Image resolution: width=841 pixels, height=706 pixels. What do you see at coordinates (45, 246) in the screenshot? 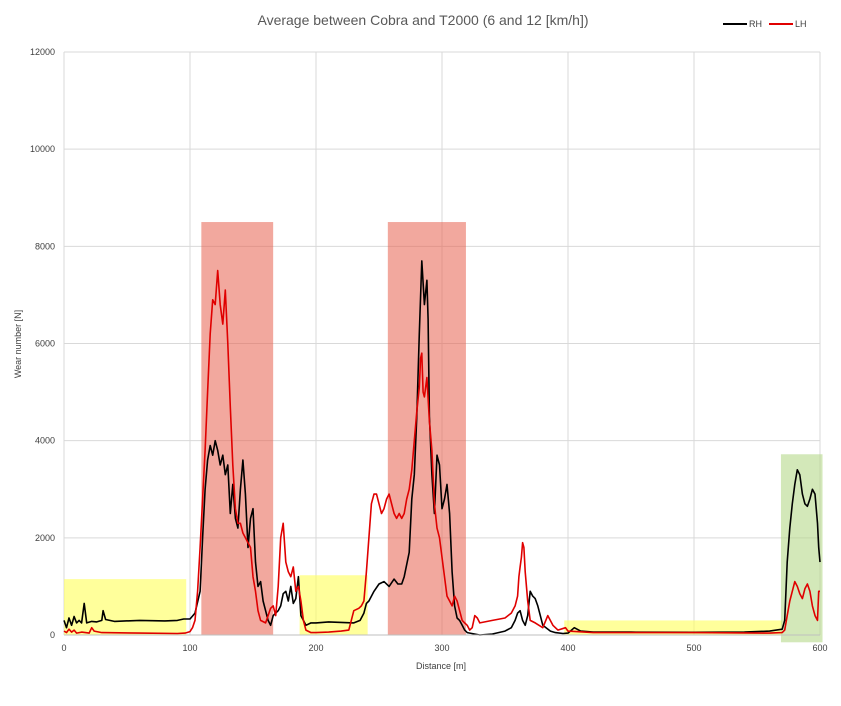
I see `y-tick-label: 8000` at bounding box center [45, 246].